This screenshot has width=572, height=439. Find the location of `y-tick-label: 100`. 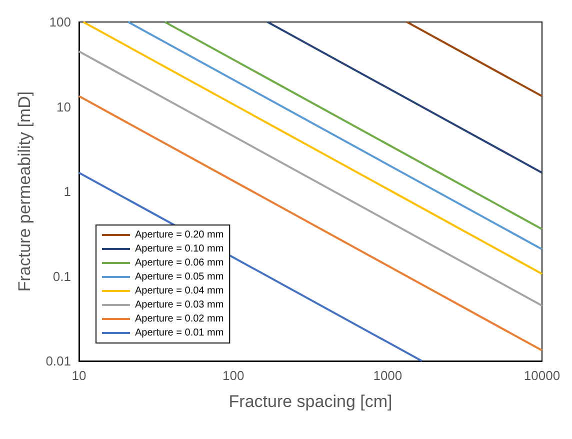

y-tick-label: 100 is located at coordinates (60, 22).